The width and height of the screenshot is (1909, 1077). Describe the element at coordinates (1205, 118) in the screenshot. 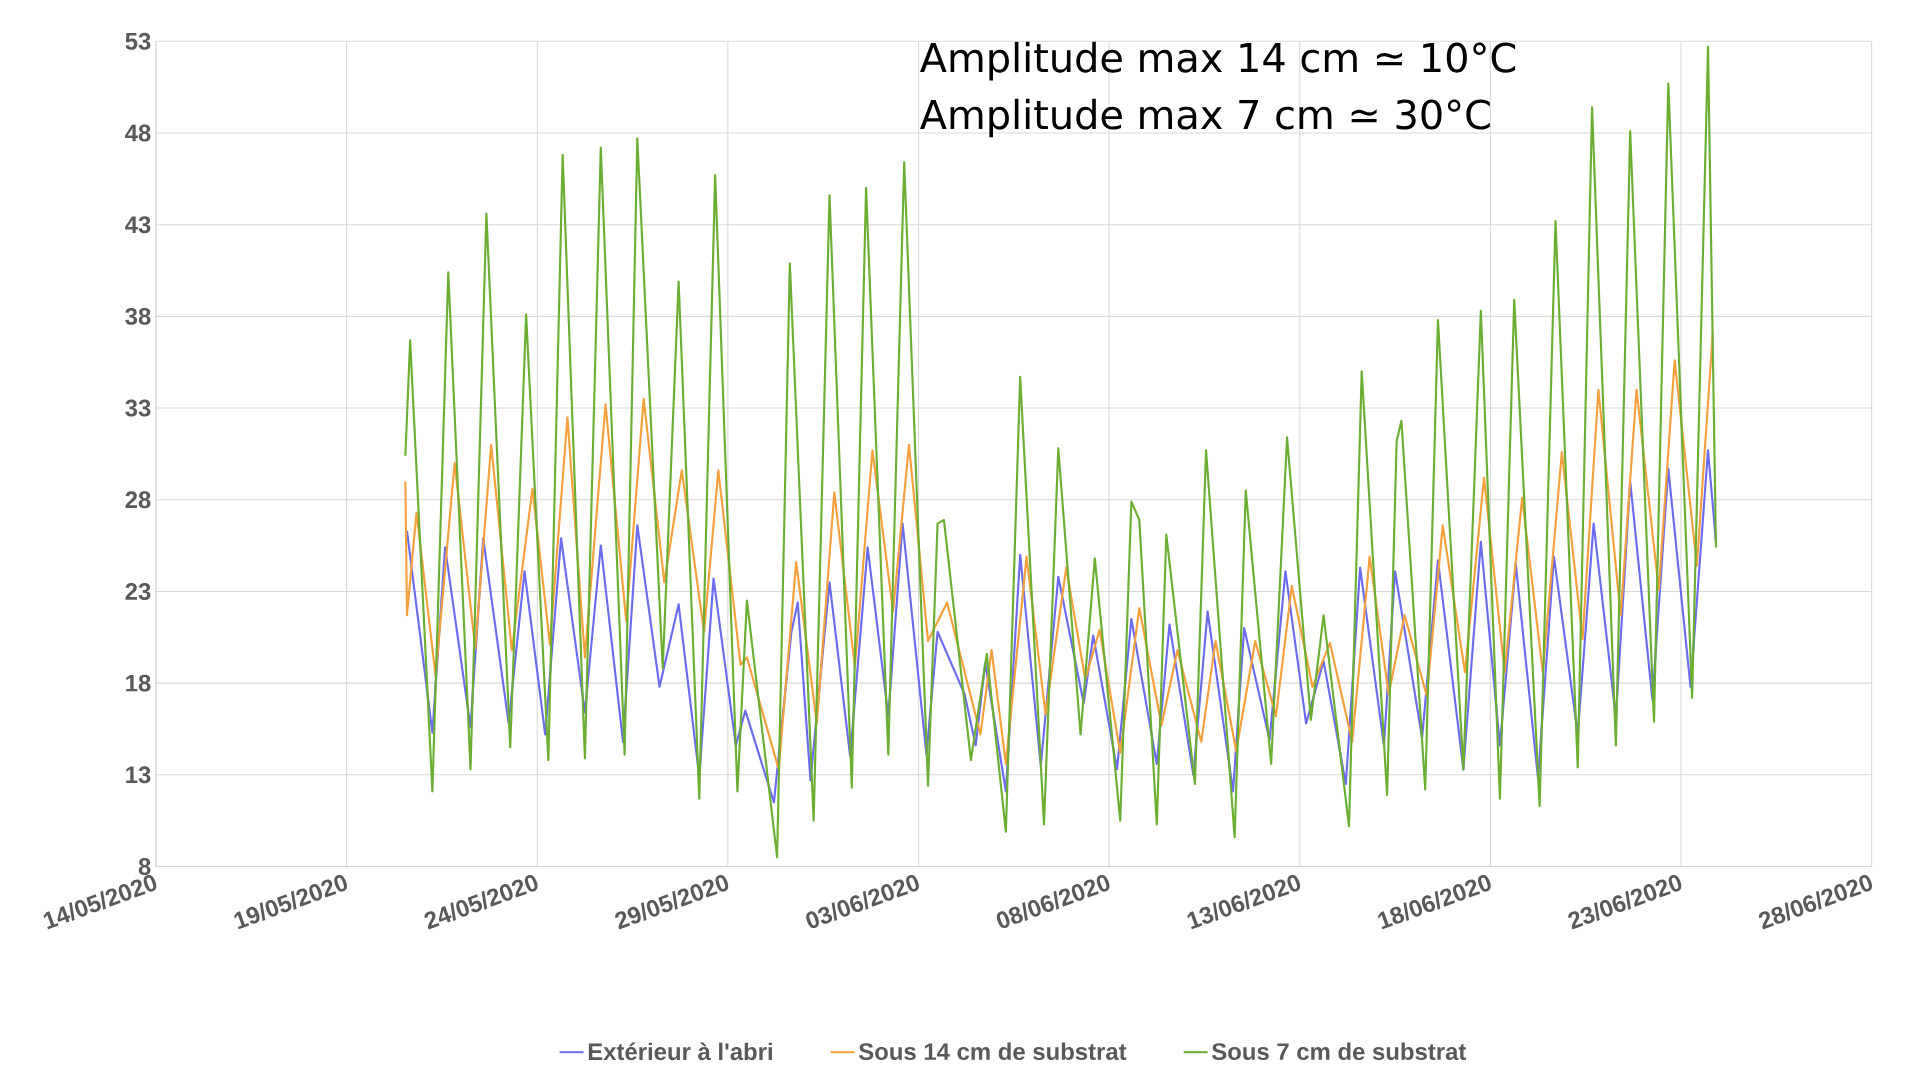

I see `annotation: Amplitude max 7 cm ≃ 30°C` at that location.